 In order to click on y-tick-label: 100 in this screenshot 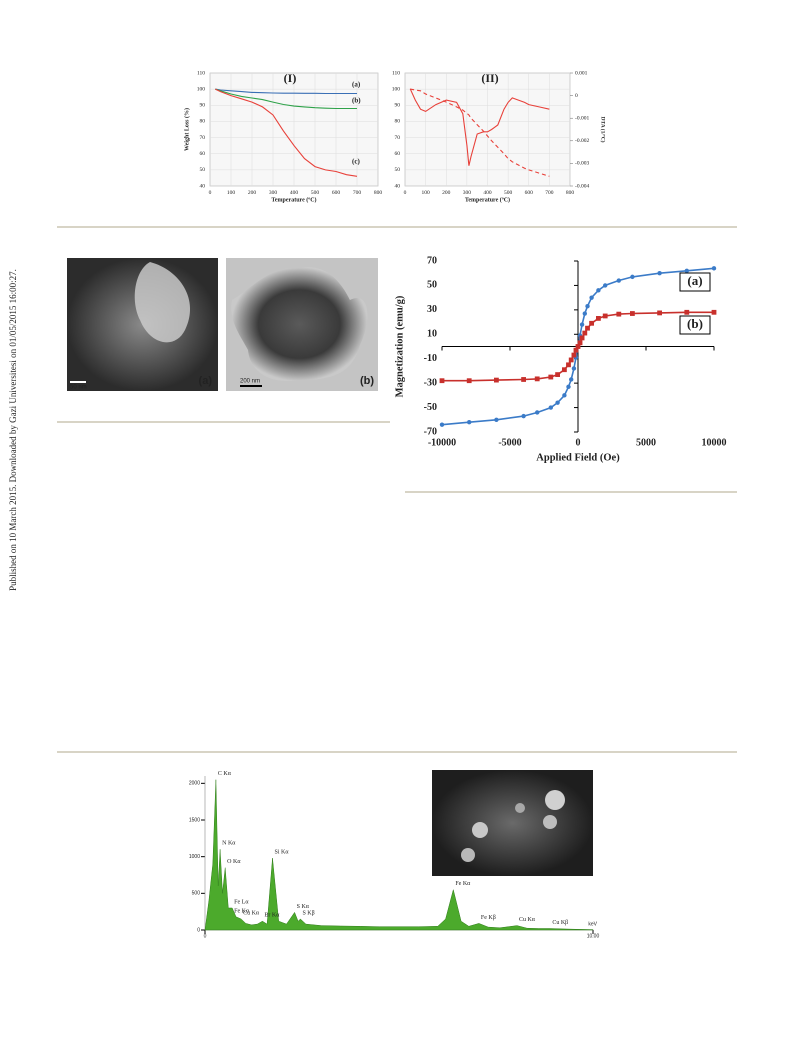, I will do `click(396, 89)`.